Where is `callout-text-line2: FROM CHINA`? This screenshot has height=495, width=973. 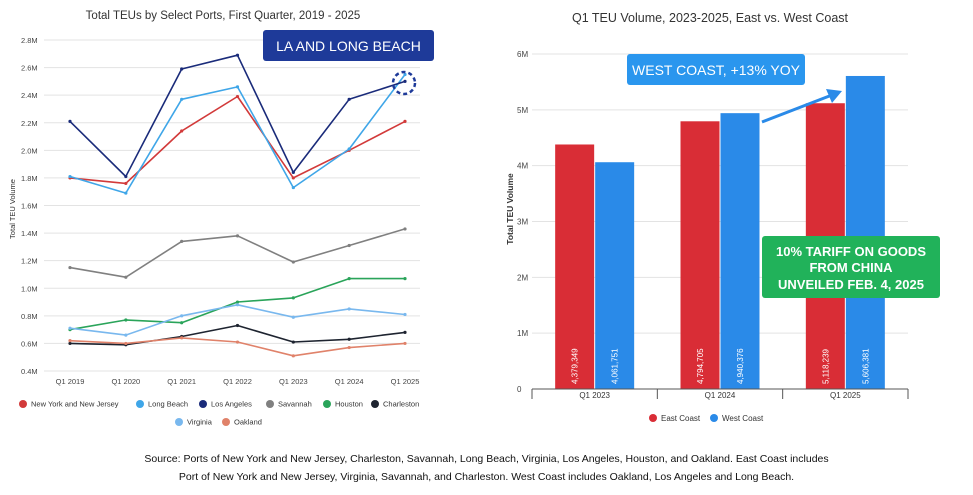 callout-text-line2: FROM CHINA is located at coordinates (851, 267).